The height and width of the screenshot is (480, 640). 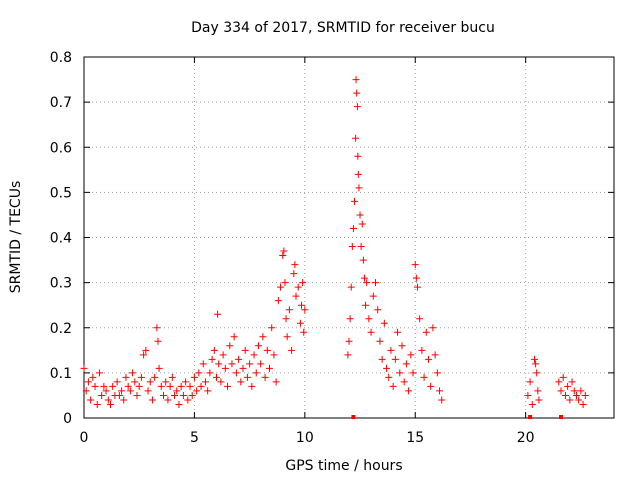 I want to click on y-tick-label: 0.3, so click(x=61, y=284).